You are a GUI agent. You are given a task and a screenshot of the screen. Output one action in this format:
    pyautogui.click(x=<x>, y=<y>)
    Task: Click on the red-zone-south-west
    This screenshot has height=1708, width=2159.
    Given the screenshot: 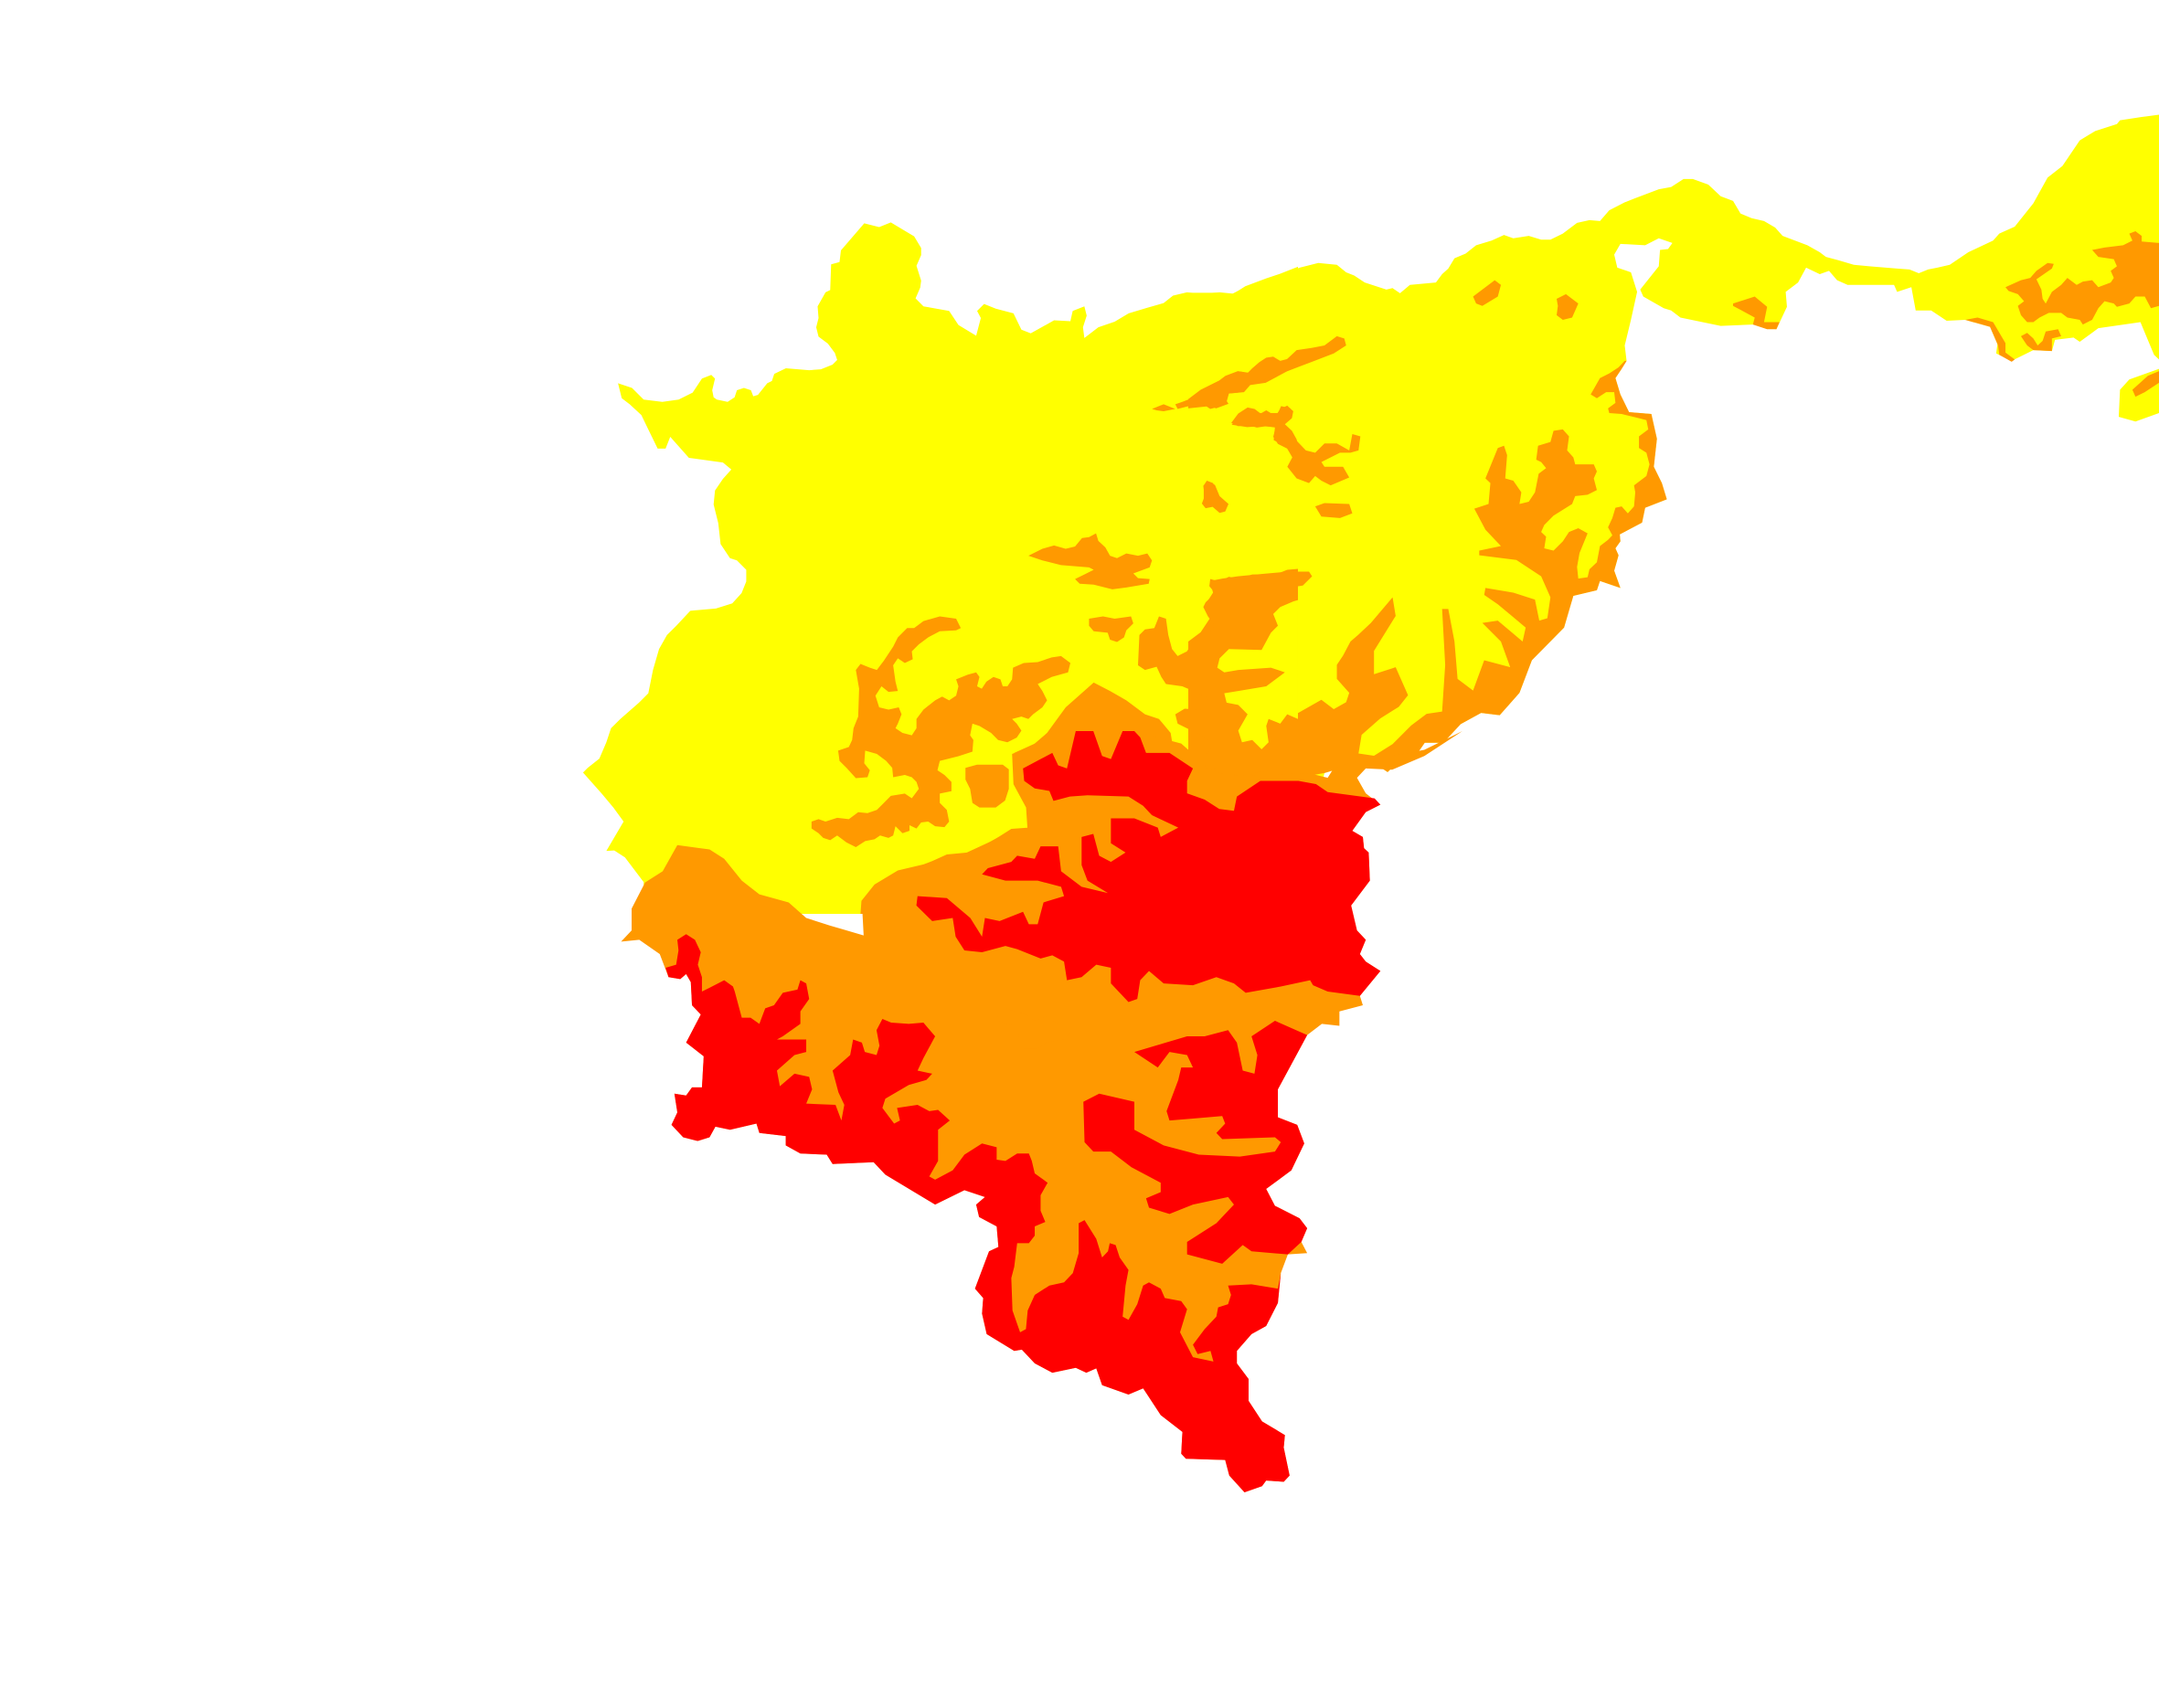 What is the action you would take?
    pyautogui.click(x=978, y=1213)
    